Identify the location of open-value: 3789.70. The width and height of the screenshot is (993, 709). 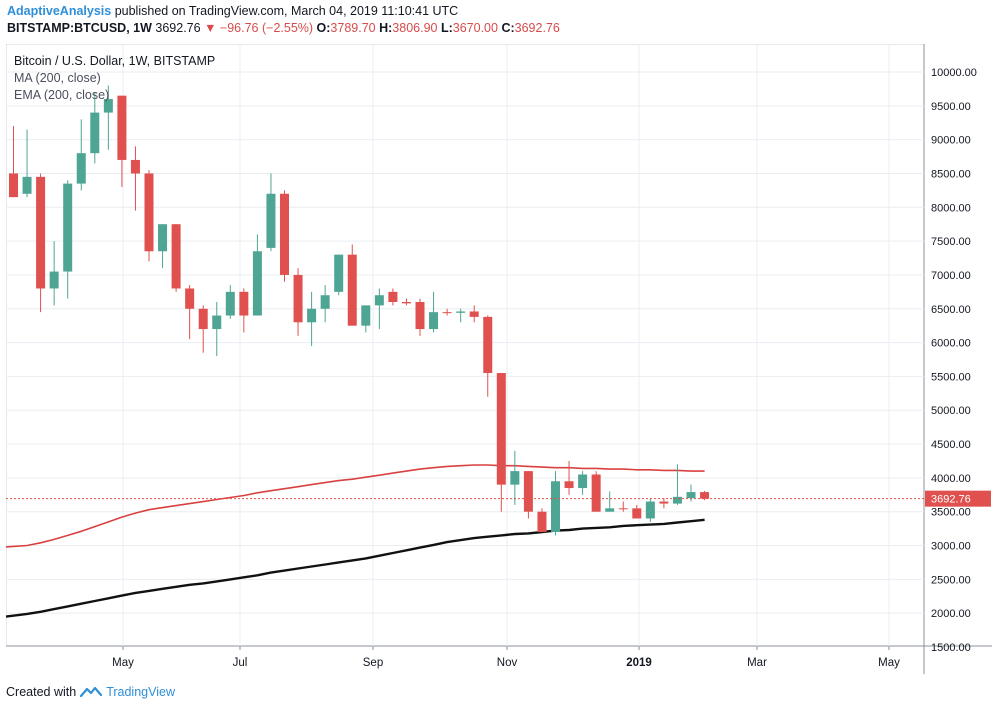
(353, 28).